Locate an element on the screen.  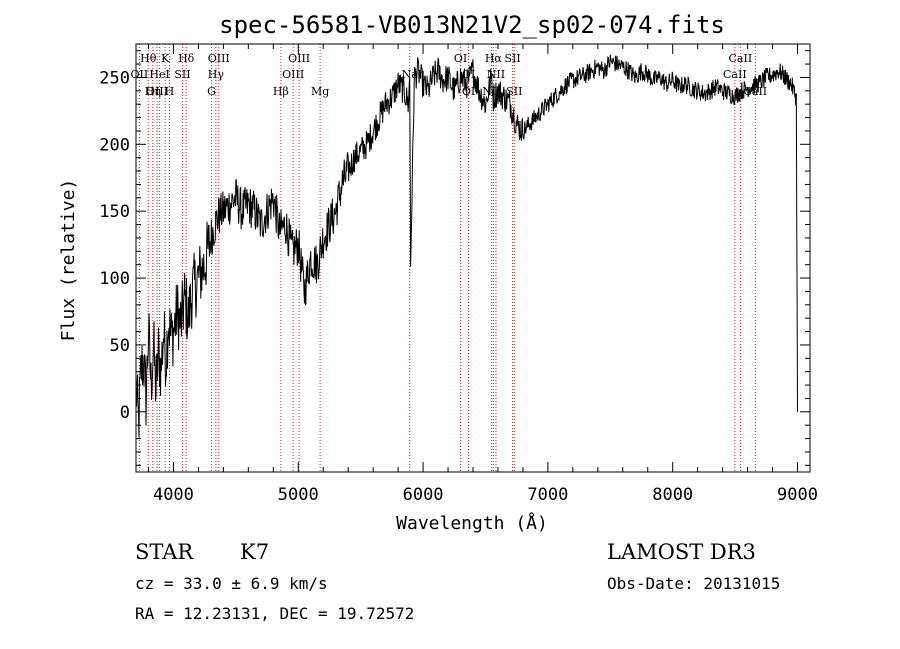
survey-name: LAMOST DR3 is located at coordinates (681, 552).